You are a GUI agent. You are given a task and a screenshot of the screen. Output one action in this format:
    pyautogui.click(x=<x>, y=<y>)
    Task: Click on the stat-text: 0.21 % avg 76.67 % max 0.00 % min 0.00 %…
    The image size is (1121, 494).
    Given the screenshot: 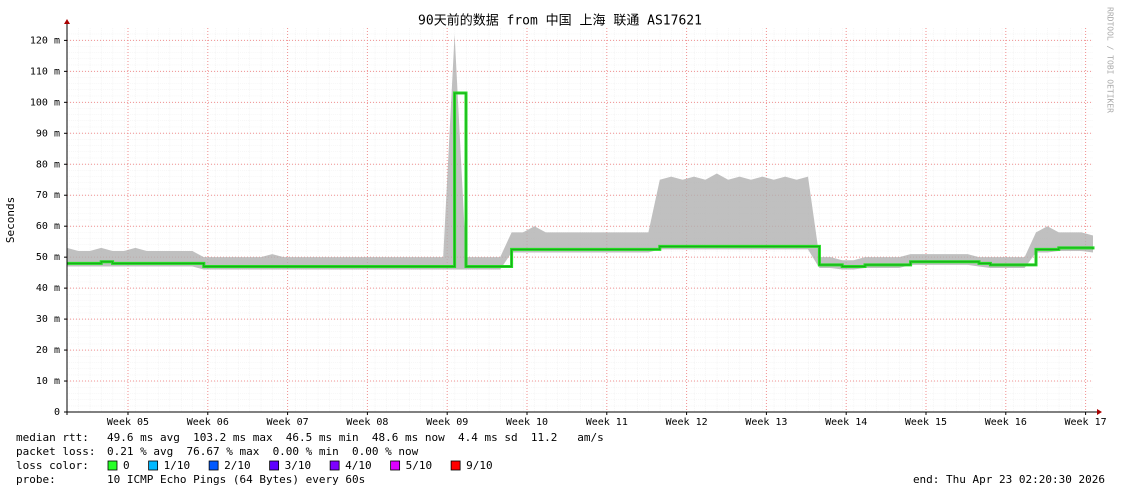 What is the action you would take?
    pyautogui.click(x=263, y=451)
    